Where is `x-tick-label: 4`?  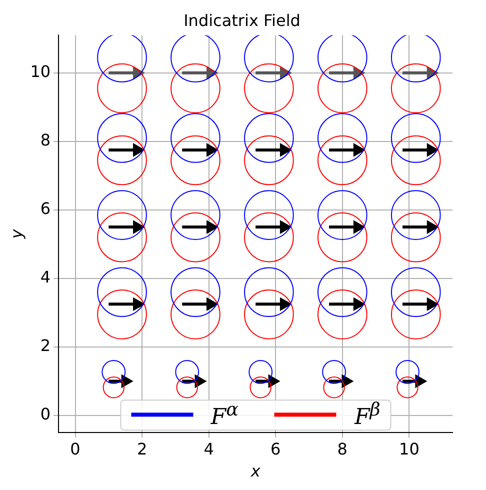 x-tick-label: 4 is located at coordinates (209, 448).